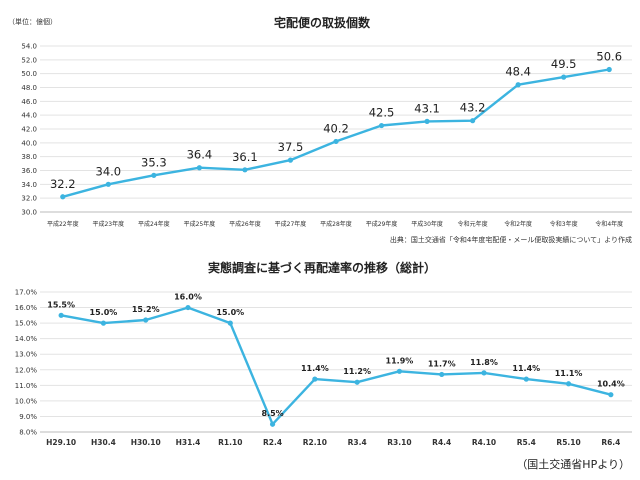 The width and height of the screenshot is (640, 480). What do you see at coordinates (272, 442) in the screenshot?
I see `x-tick-label: R2.4` at bounding box center [272, 442].